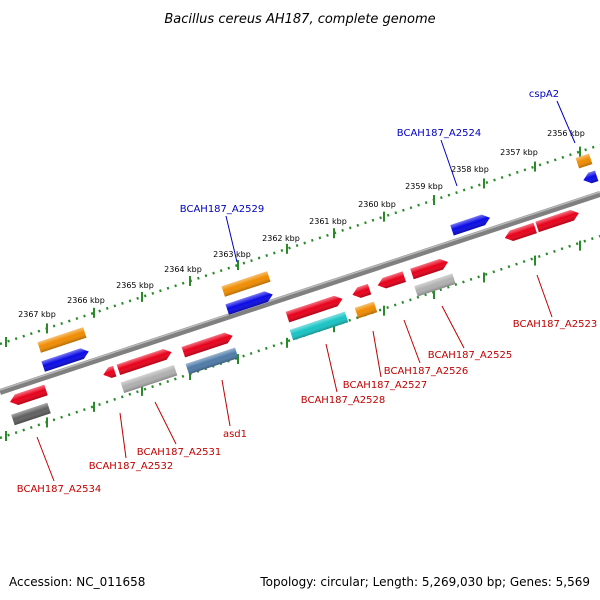 The height and width of the screenshot is (600, 600). I want to click on tick-label: 2360 kbp, so click(377, 204).